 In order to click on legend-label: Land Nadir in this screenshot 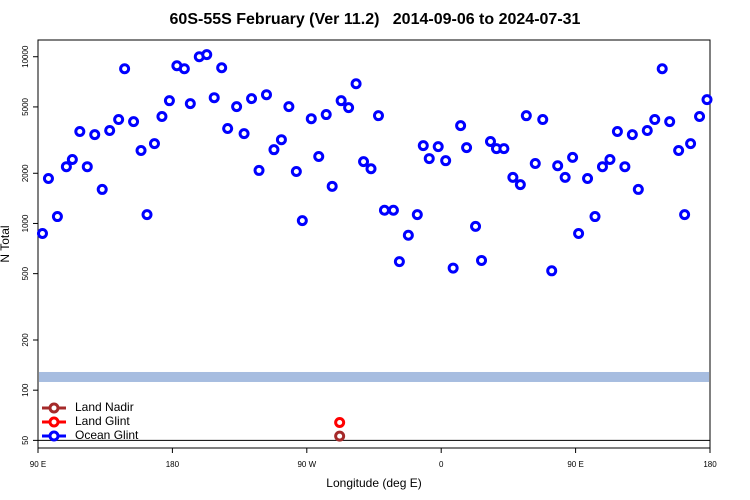, I will do `click(104, 407)`.